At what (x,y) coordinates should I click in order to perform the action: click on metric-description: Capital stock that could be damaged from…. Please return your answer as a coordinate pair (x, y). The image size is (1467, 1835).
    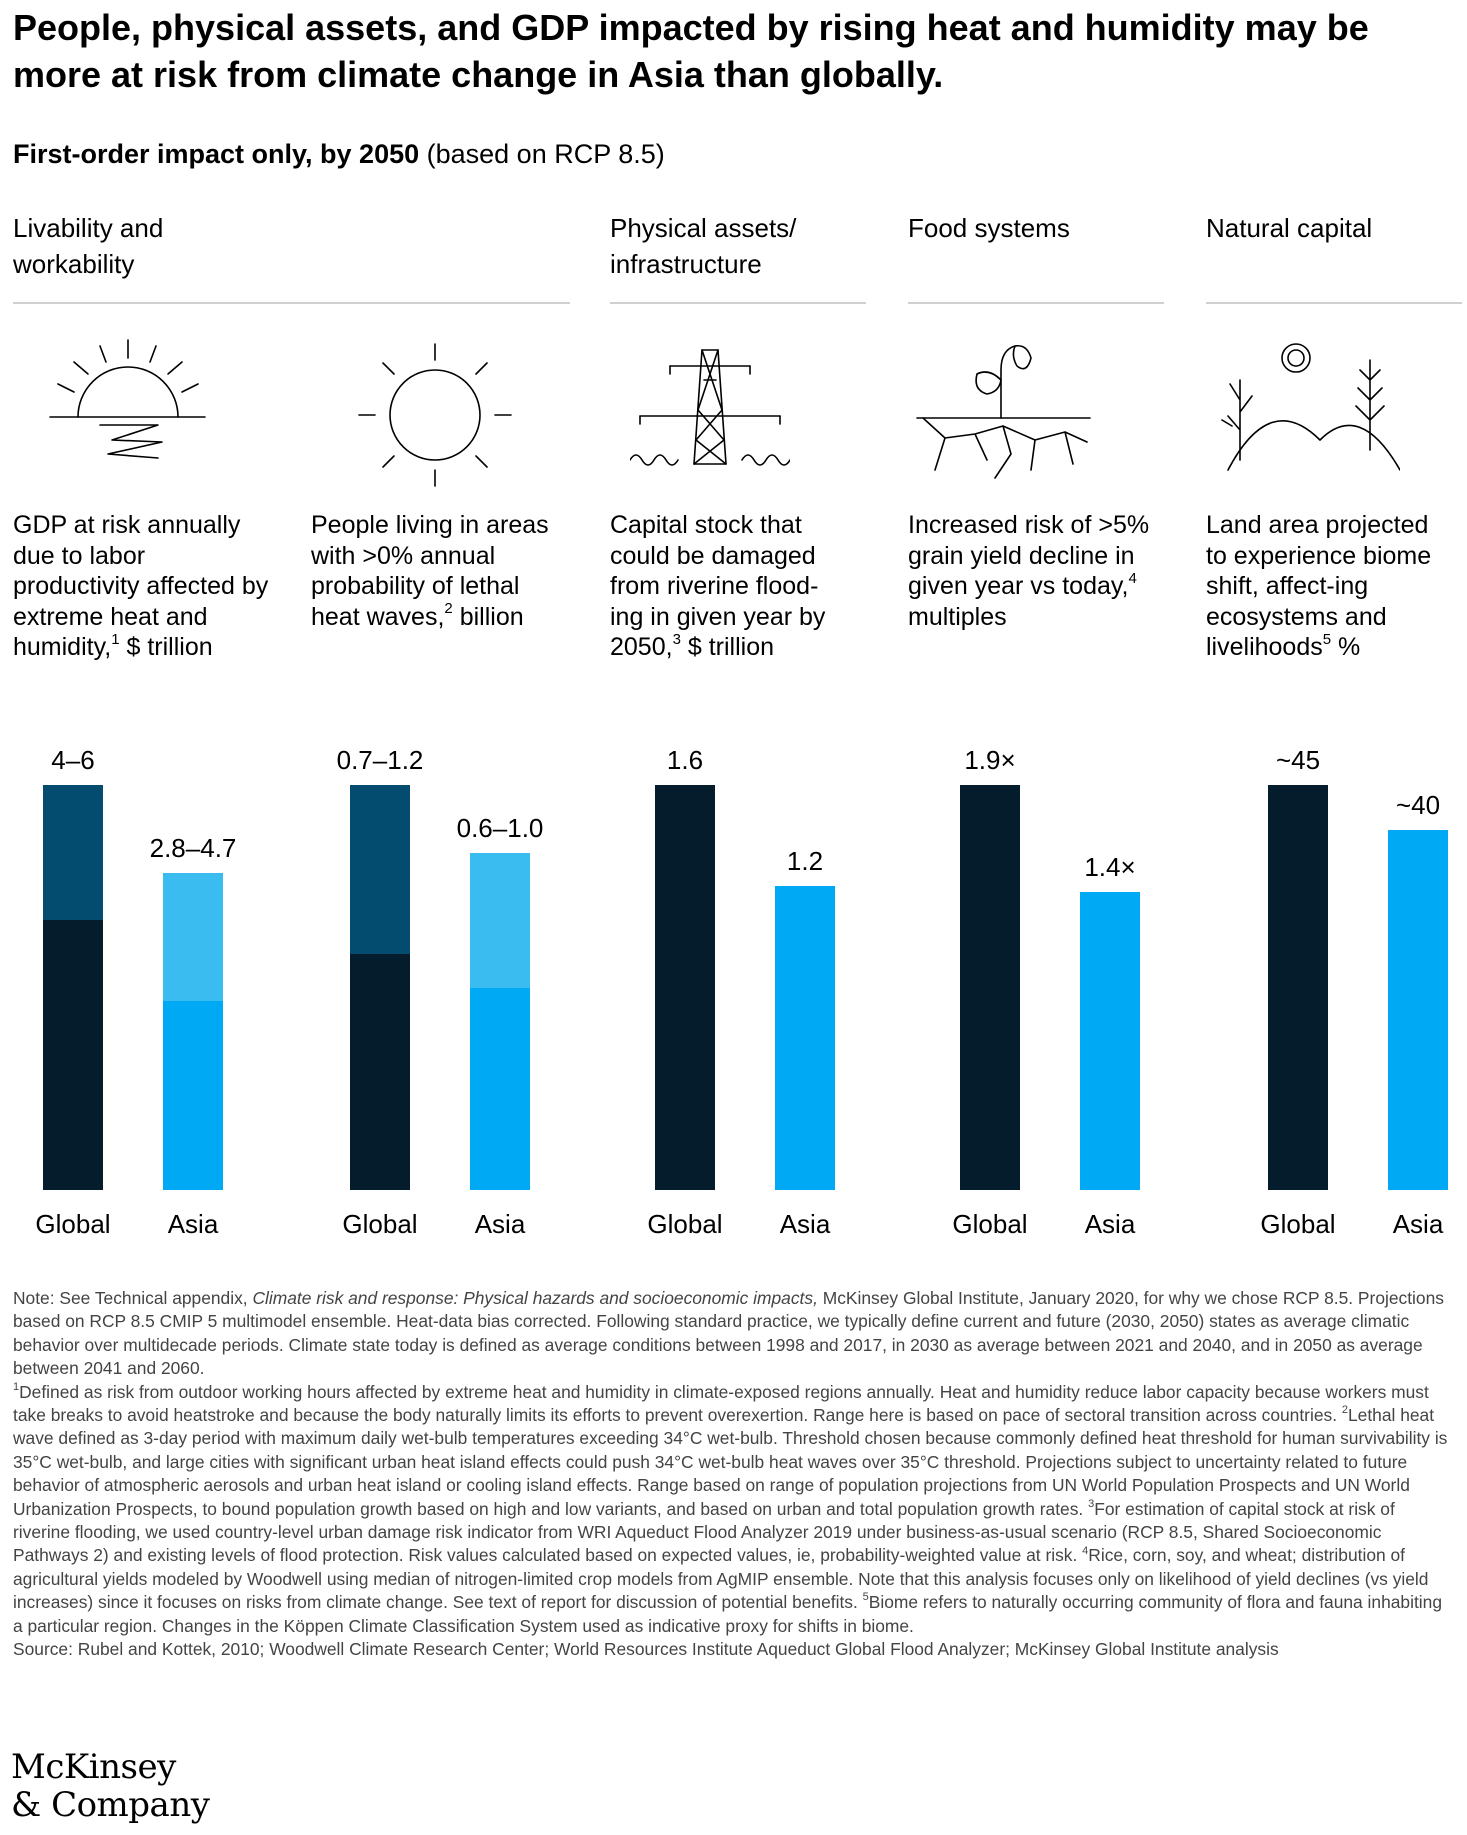
    Looking at the image, I should click on (730, 586).